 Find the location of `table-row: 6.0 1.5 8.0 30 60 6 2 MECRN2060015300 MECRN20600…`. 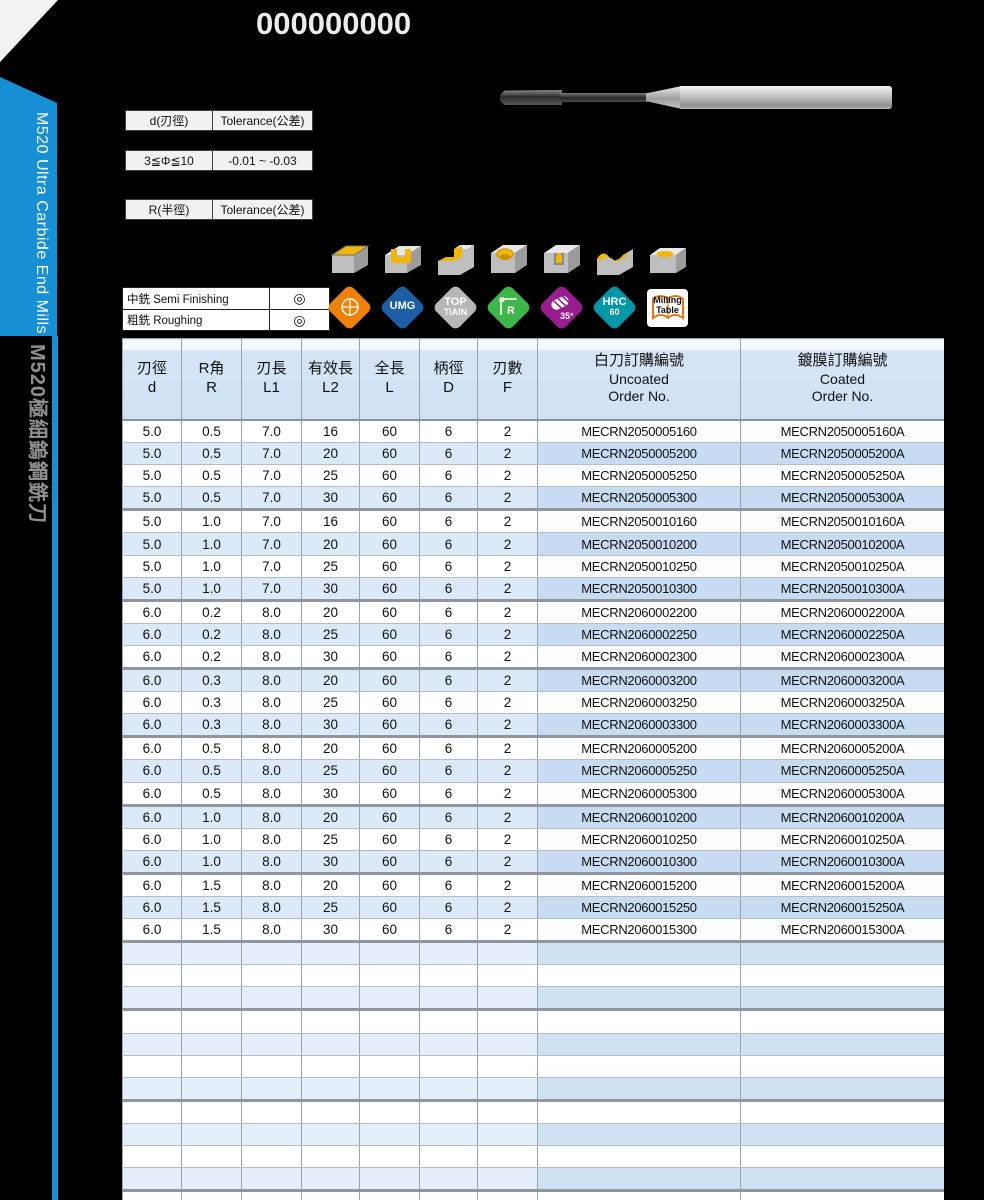

table-row: 6.0 1.5 8.0 30 60 6 2 MECRN2060015300 MECRN20600… is located at coordinates (533, 931).